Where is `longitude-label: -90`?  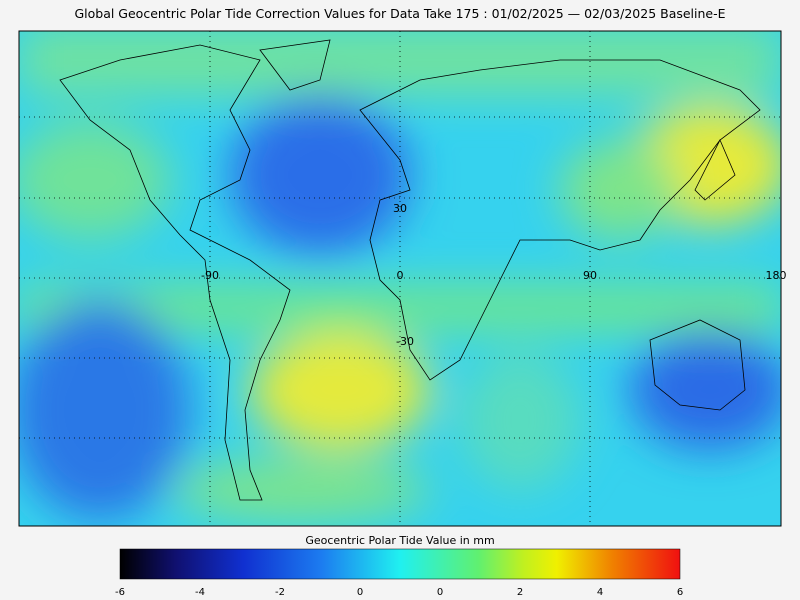
longitude-label: -90 is located at coordinates (210, 275).